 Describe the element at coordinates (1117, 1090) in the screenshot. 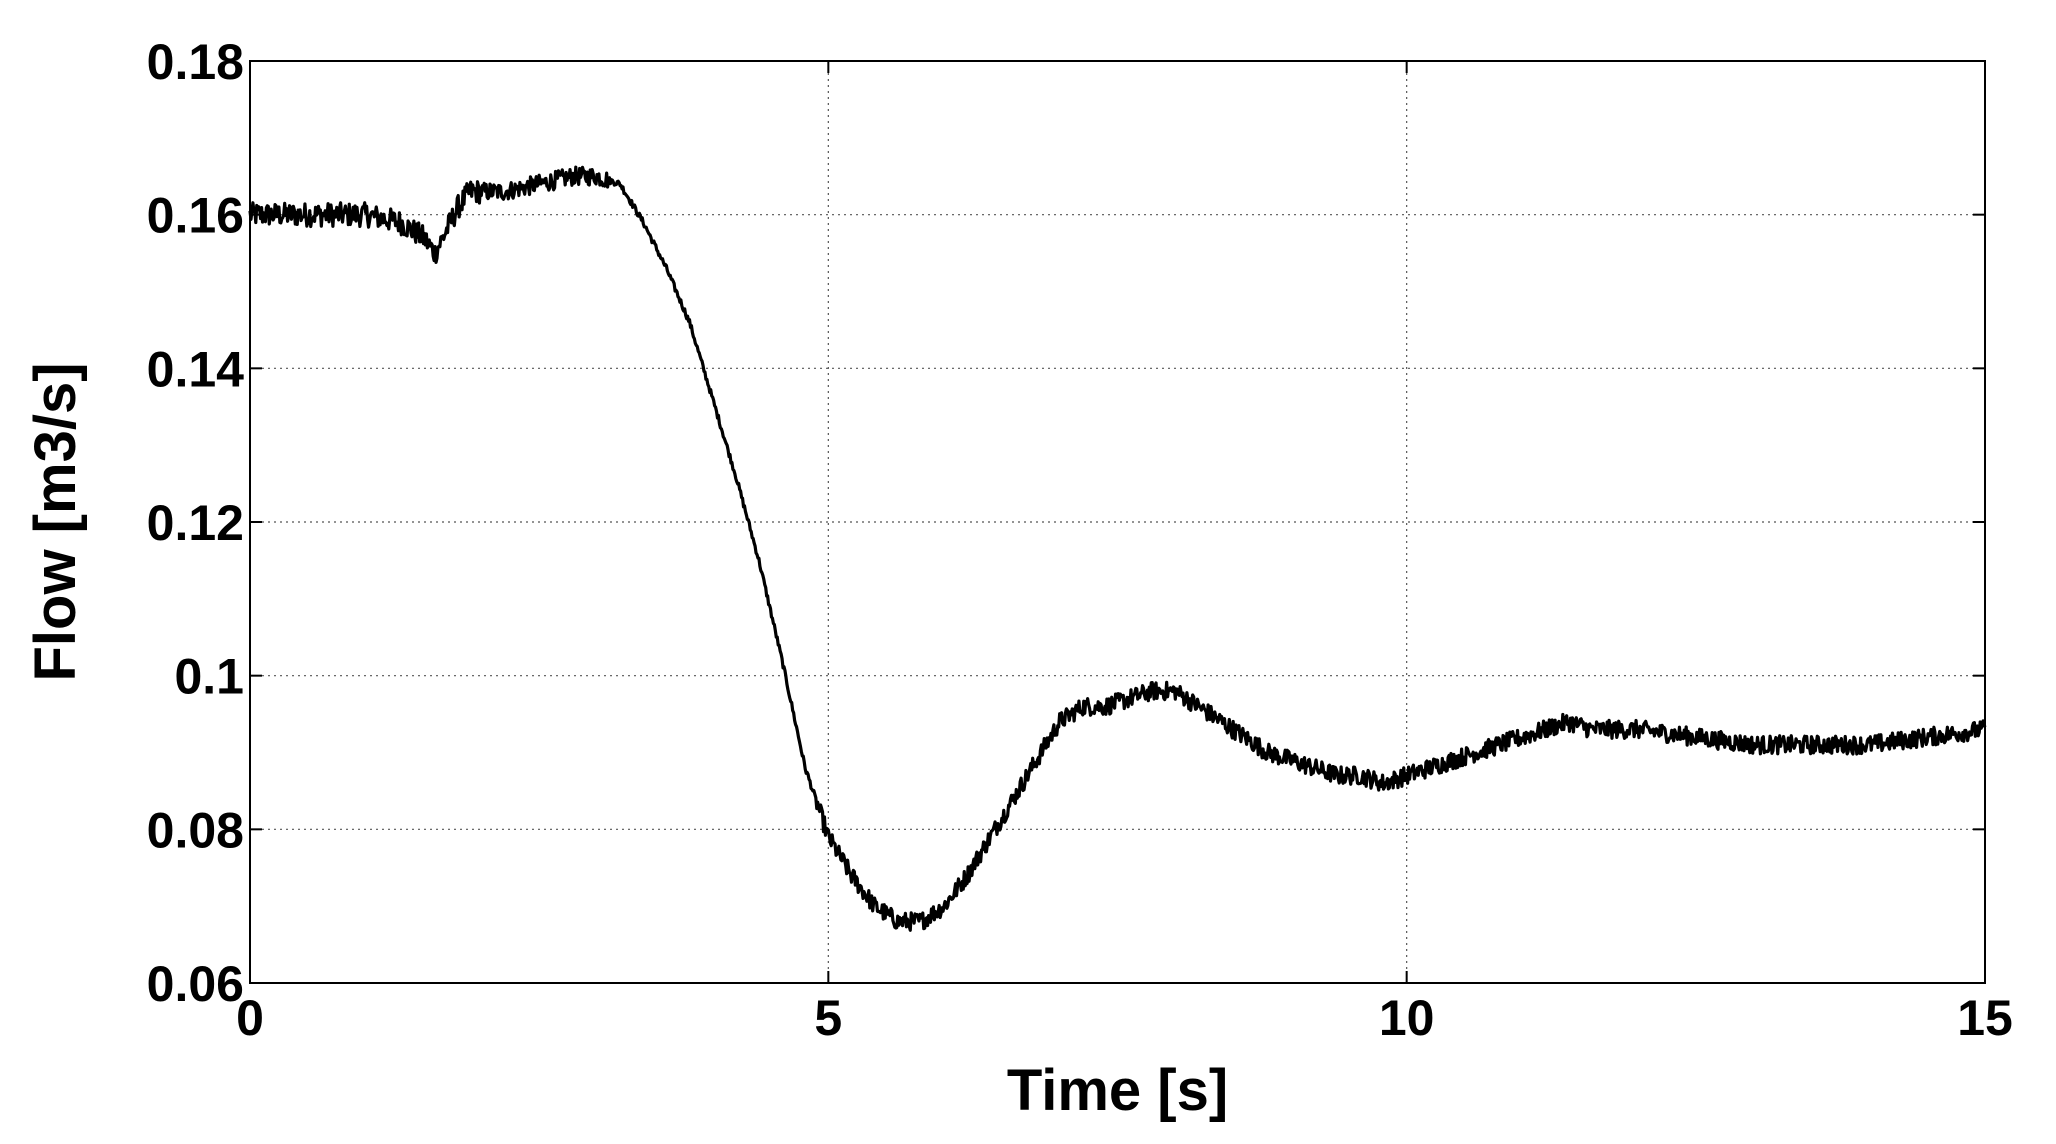

I see `x-axis-title: Time [s]` at that location.